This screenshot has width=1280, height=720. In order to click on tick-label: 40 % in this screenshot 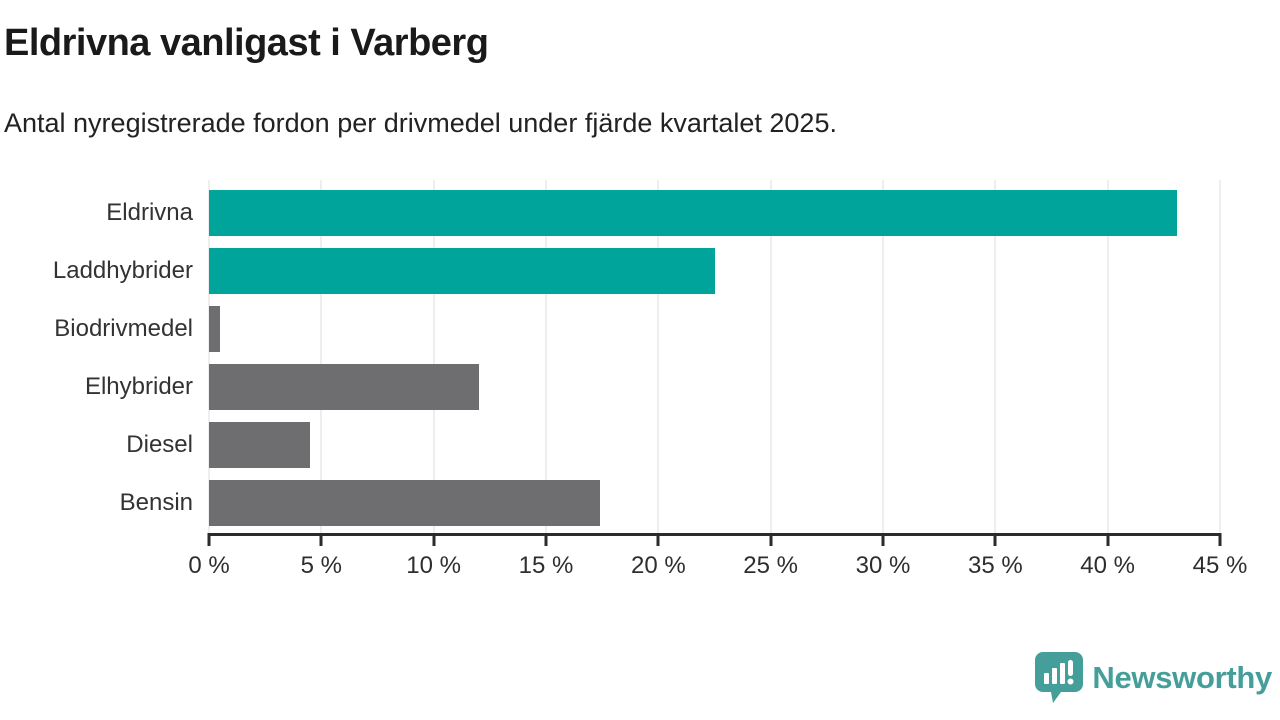, I will do `click(1108, 565)`.